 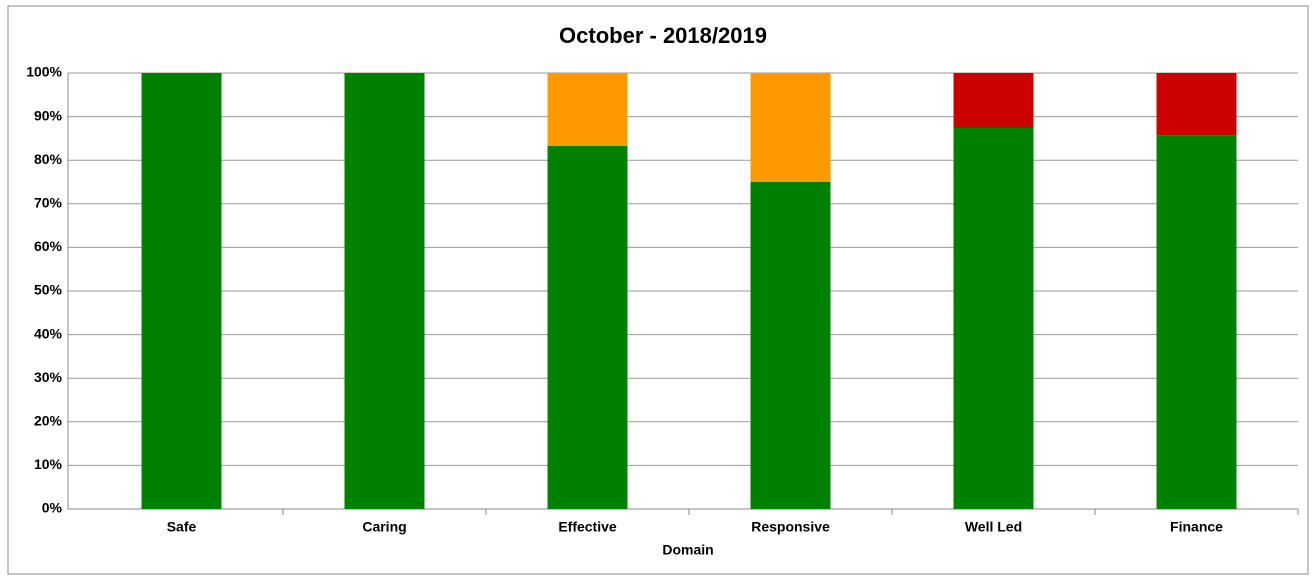 I want to click on x-tick-label: Effective, so click(x=587, y=527).